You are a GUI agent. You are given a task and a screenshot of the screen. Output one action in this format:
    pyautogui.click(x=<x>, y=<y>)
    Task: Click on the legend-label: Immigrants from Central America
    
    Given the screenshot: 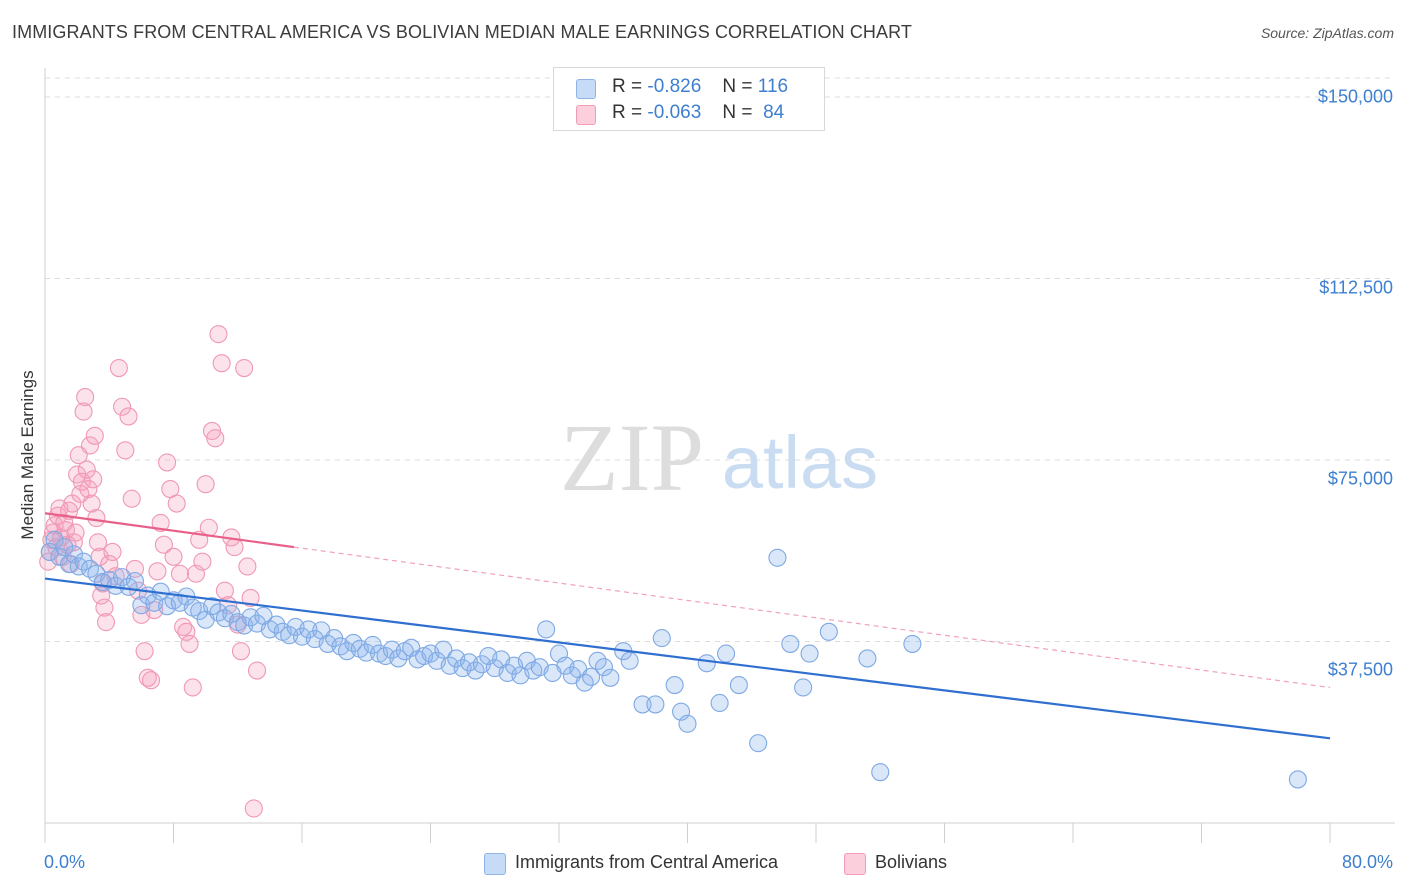 What is the action you would take?
    pyautogui.click(x=647, y=862)
    